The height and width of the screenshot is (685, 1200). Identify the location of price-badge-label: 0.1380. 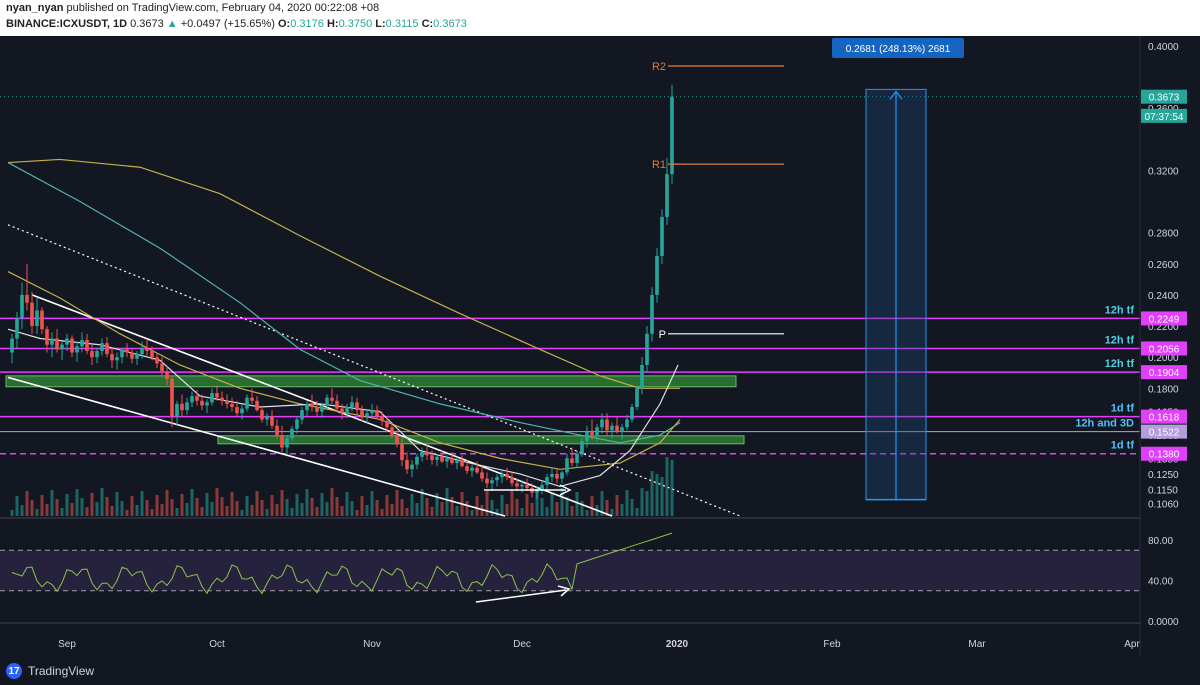
(1164, 455).